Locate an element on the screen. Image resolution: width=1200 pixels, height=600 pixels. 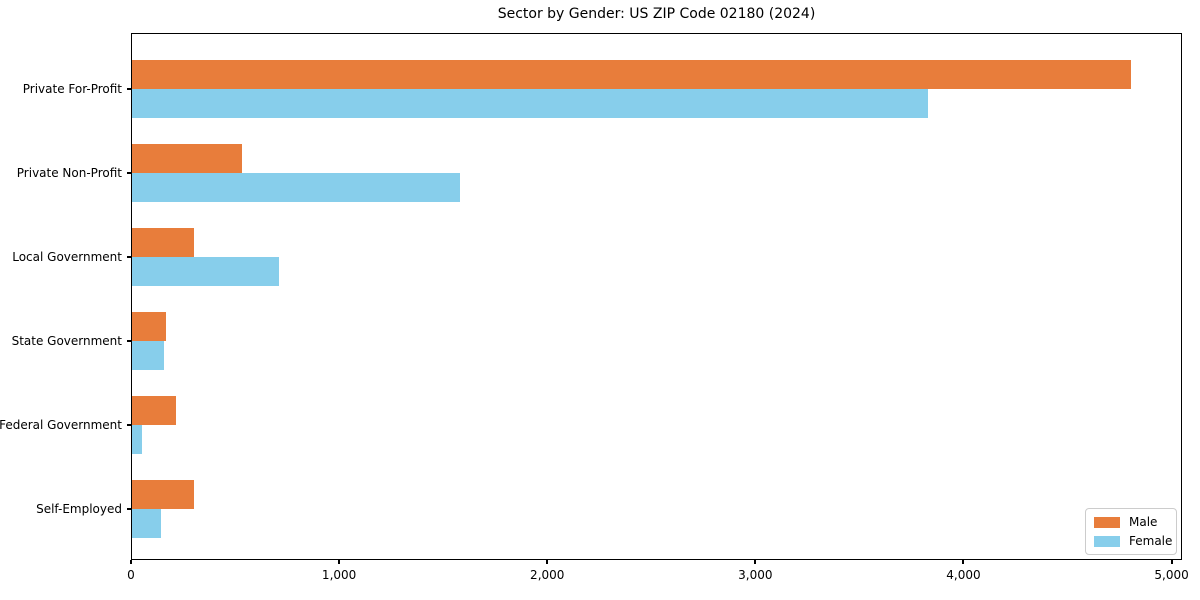
category-row-private-for-profit is located at coordinates (656, 89).